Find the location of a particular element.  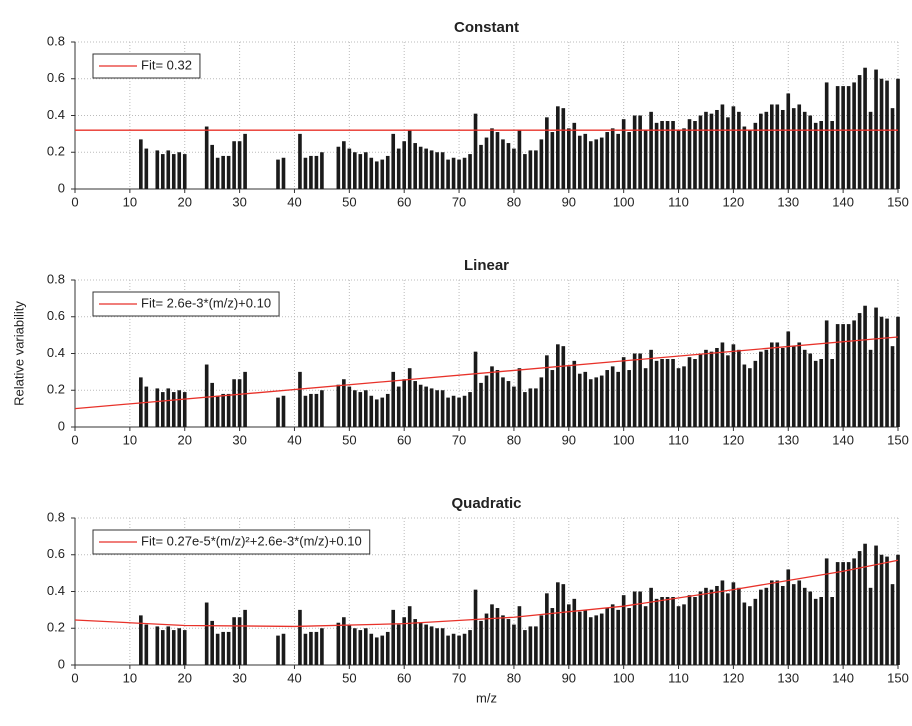

x-tick-label: 110 is located at coordinates (678, 201).